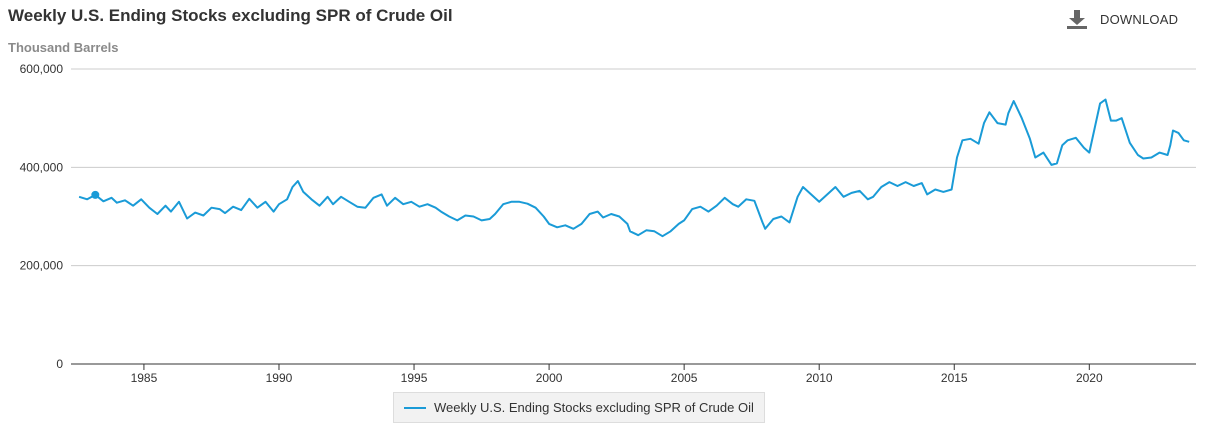 This screenshot has width=1220, height=424. What do you see at coordinates (819, 378) in the screenshot?
I see `x-tick-label: 2010` at bounding box center [819, 378].